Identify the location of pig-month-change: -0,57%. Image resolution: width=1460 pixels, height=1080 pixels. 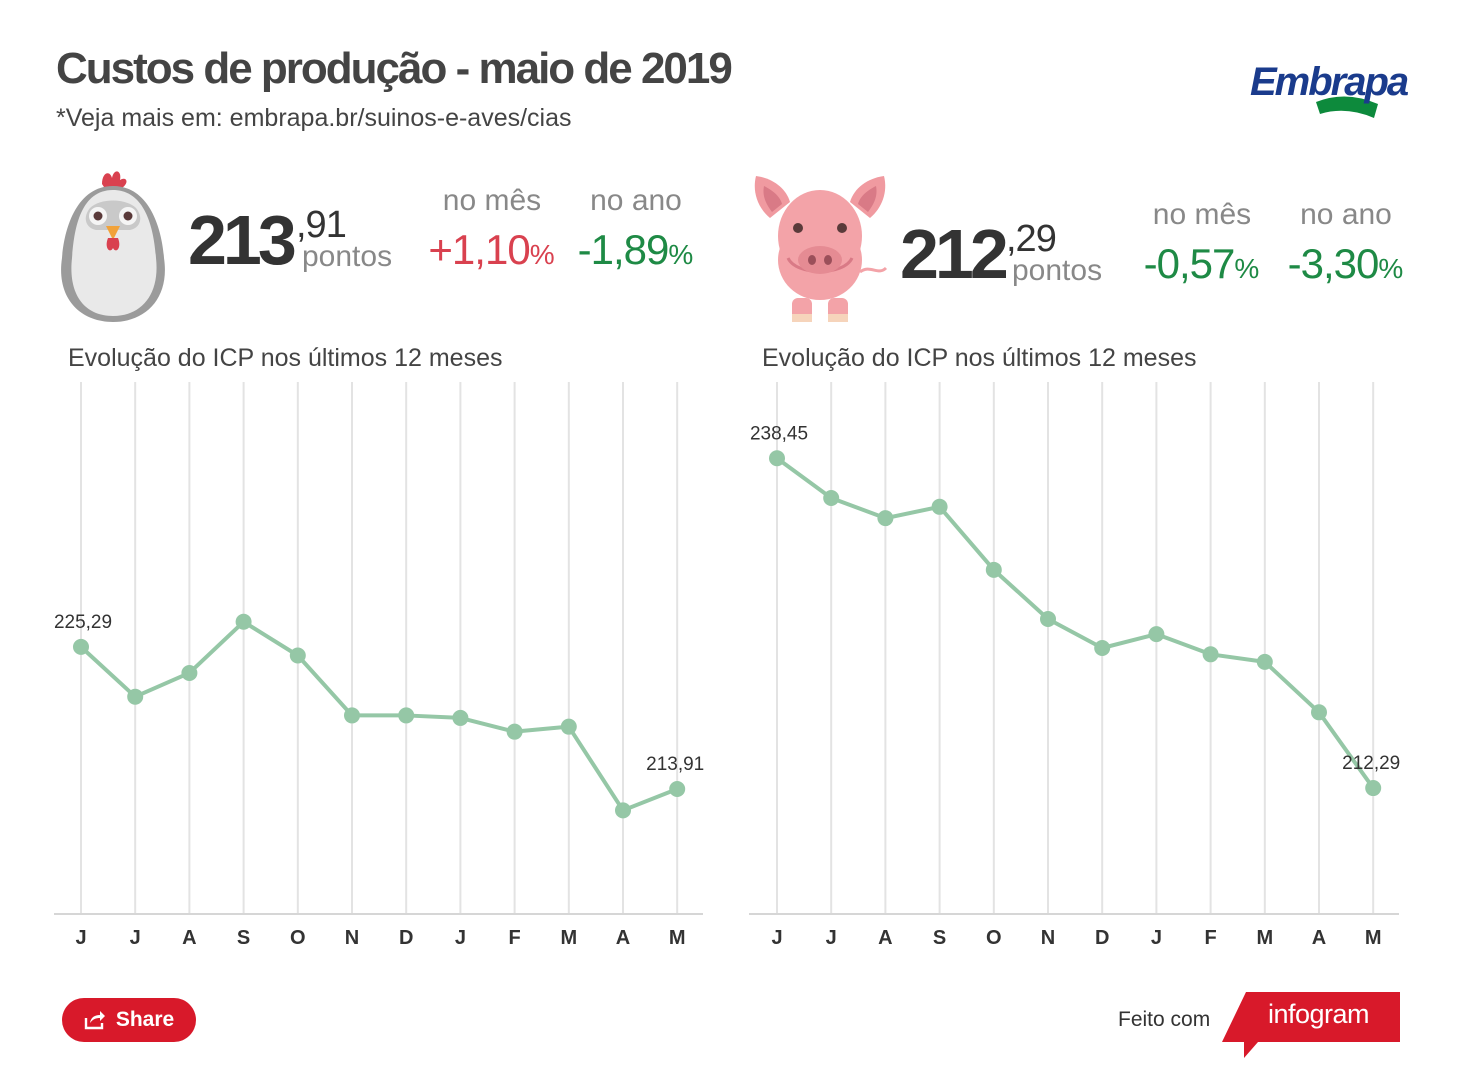
(1201, 263).